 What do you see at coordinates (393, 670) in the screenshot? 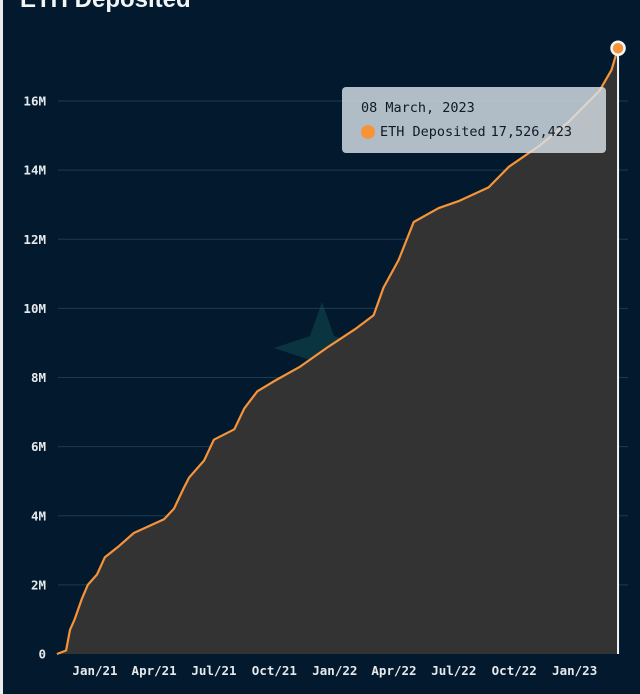
I see `x-tick-label: Apr/22` at bounding box center [393, 670].